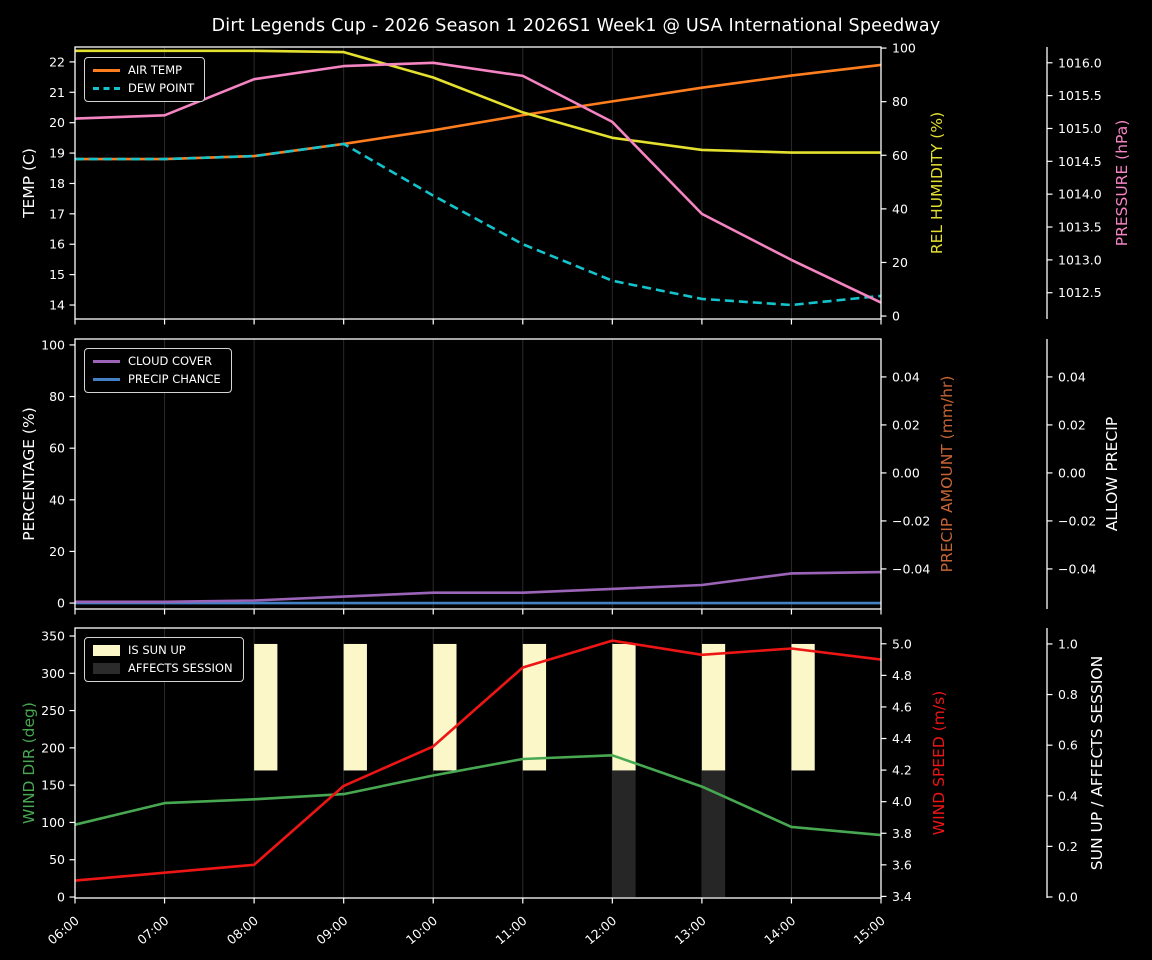 The image size is (1152, 960). Describe the element at coordinates (158, 371) in the screenshot. I see `legend-cloud-precip-chart: CLOUD COVER PRECIP CHANCE` at that location.